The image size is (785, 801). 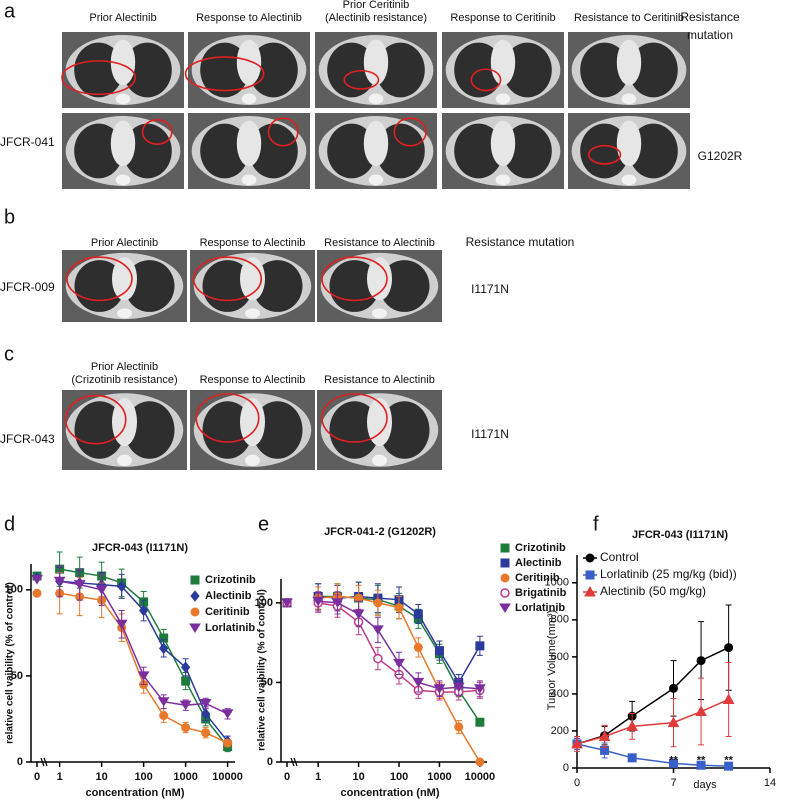 What do you see at coordinates (227, 612) in the screenshot?
I see `legend-label: Ceritinib` at bounding box center [227, 612].